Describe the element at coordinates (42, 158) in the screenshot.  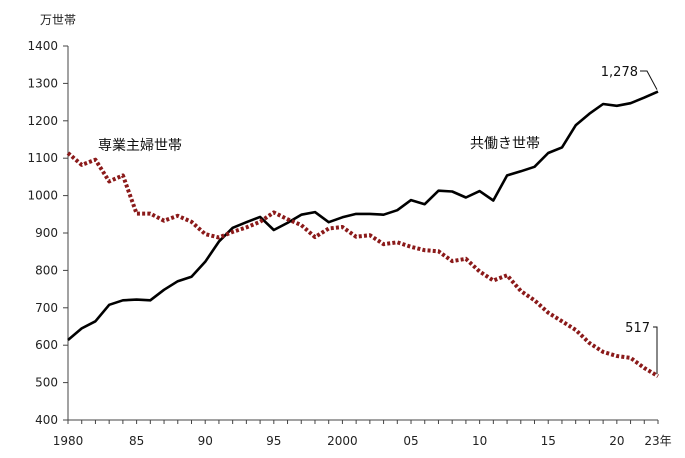
I see `y-tick-label: 1100` at that location.